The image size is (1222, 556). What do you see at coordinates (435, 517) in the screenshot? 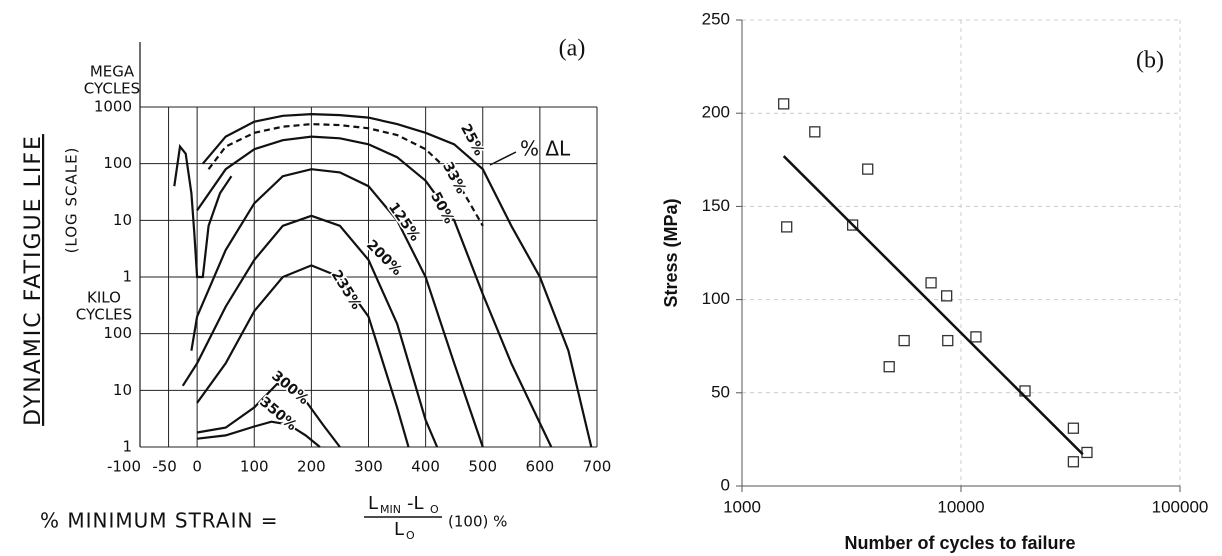
I see `x-axis-formula: L MIN -L O L O (100) %` at bounding box center [435, 517].